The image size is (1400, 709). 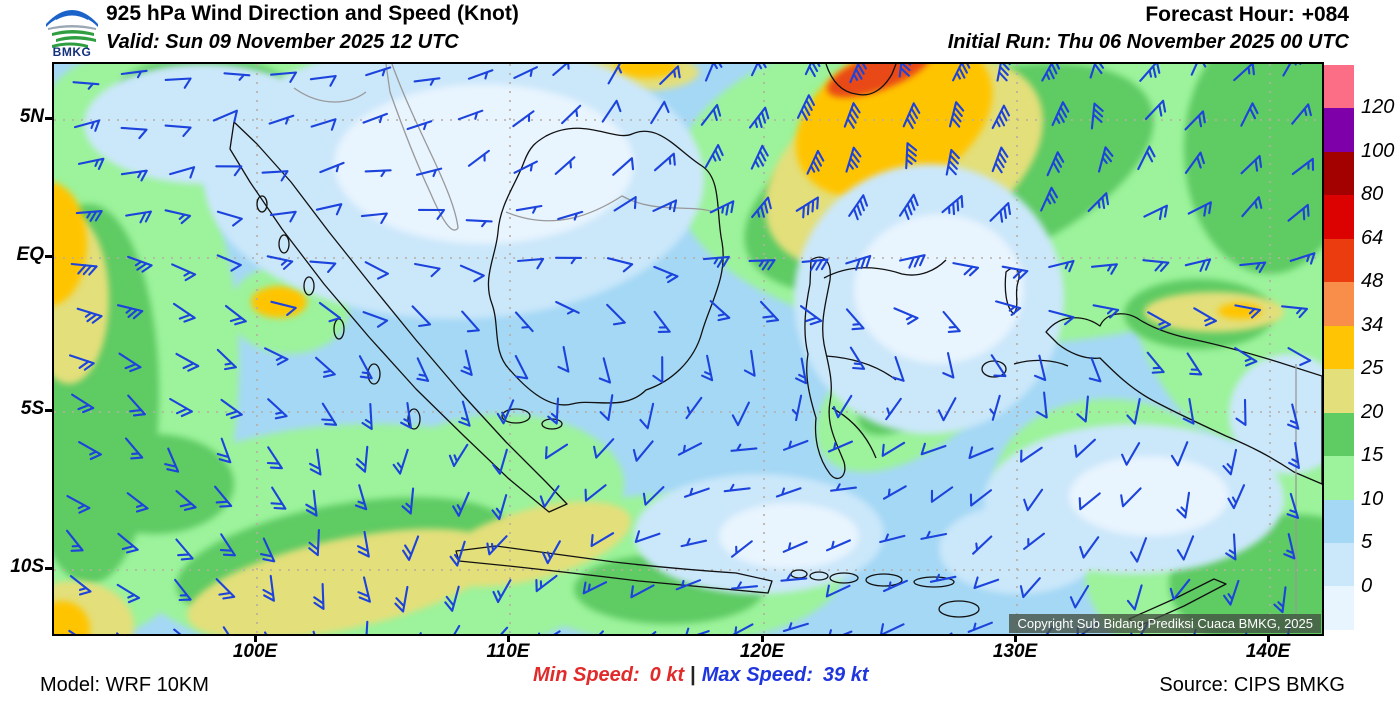 What do you see at coordinates (255, 651) in the screenshot?
I see `lon-tick-label: 100E` at bounding box center [255, 651].